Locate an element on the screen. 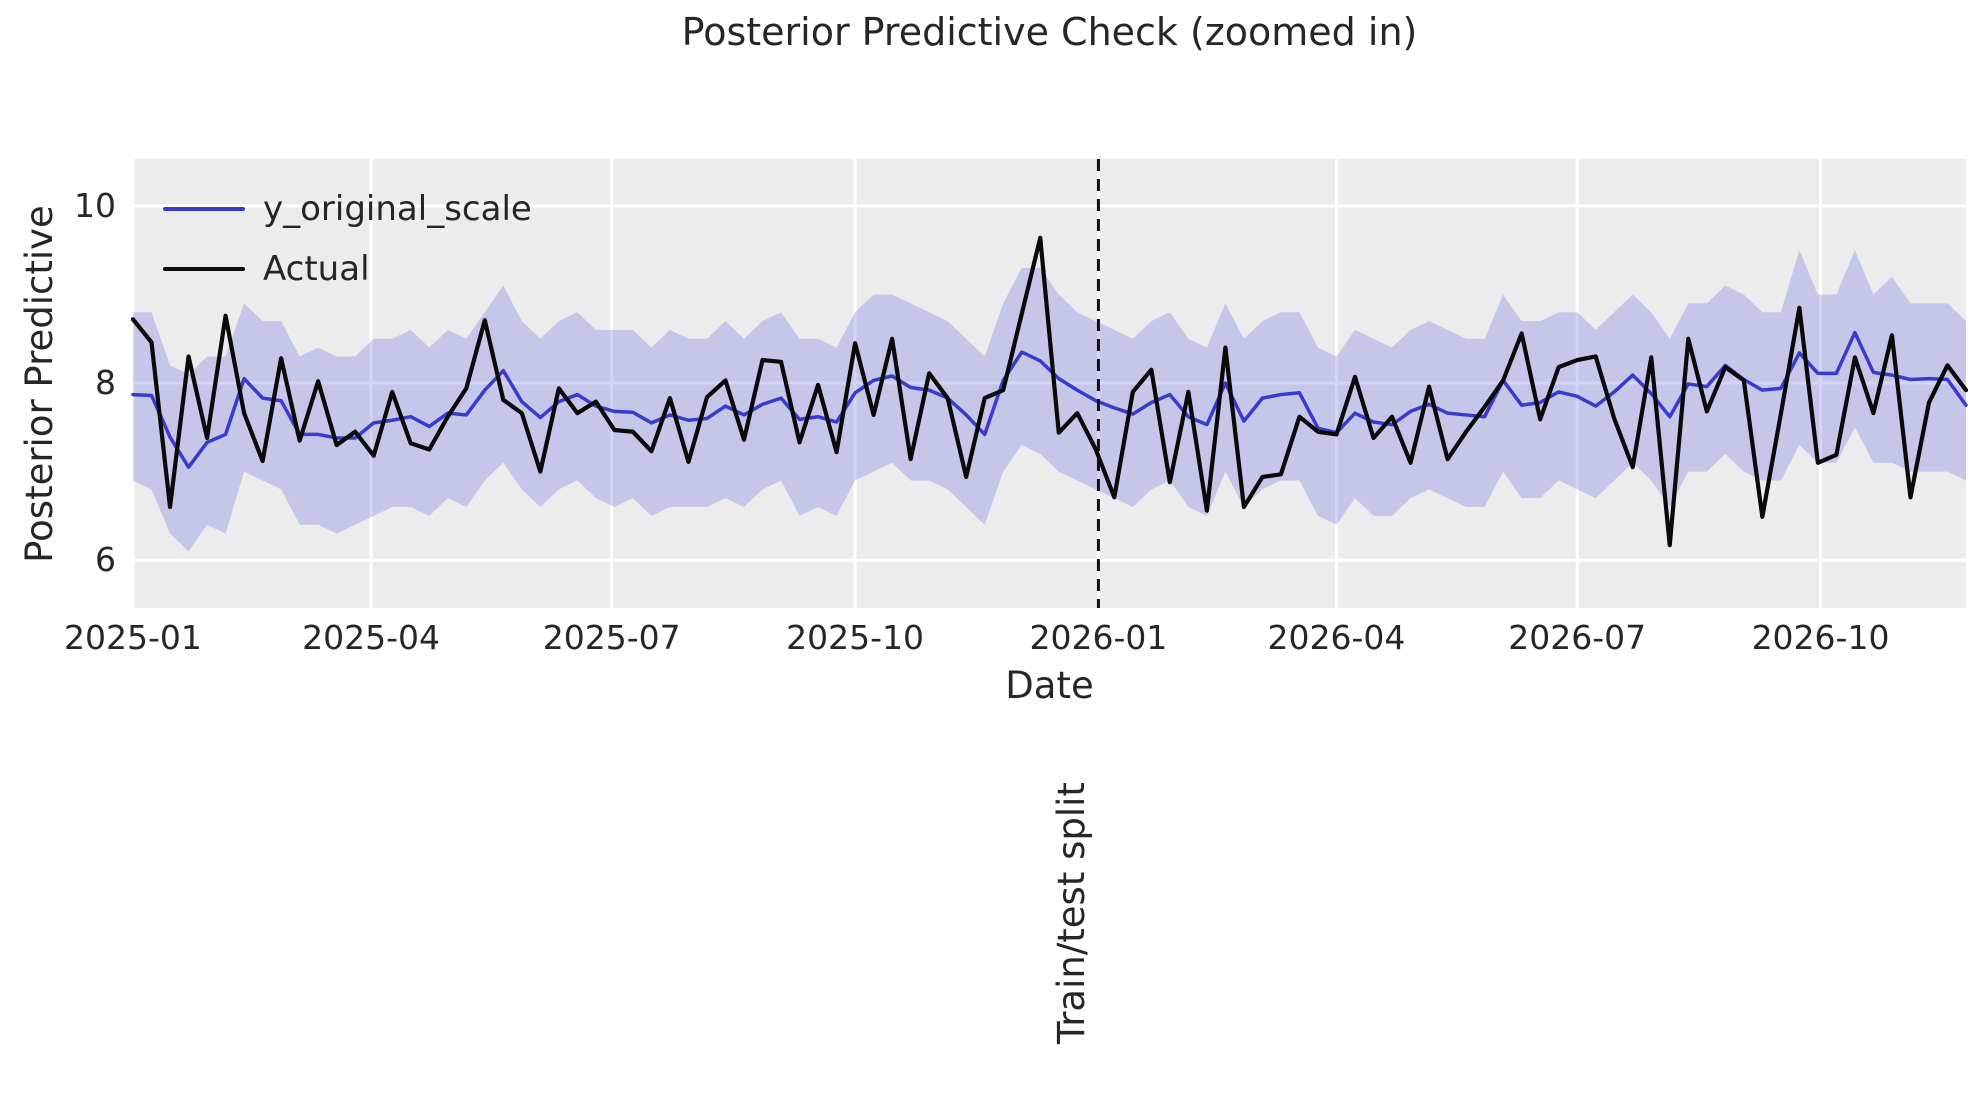  y-tick-label: 6 is located at coordinates (105, 560).